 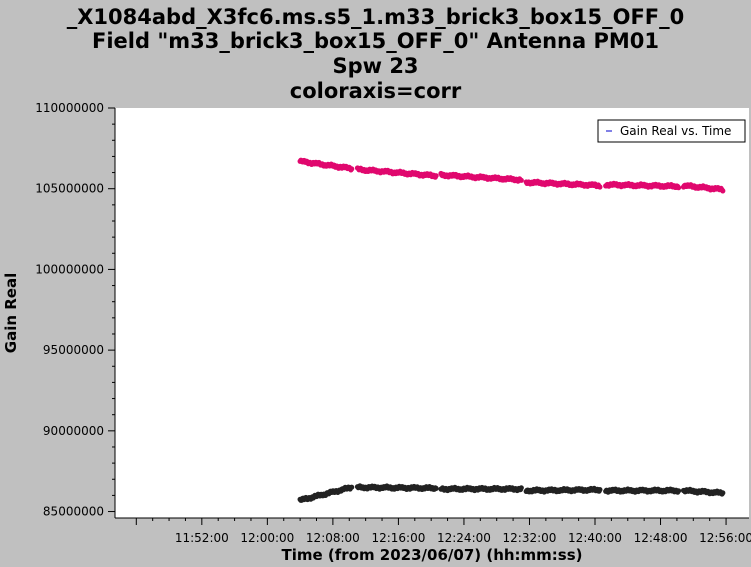 What do you see at coordinates (11, 313) in the screenshot?
I see `y-axis-title: Gain Real` at bounding box center [11, 313].